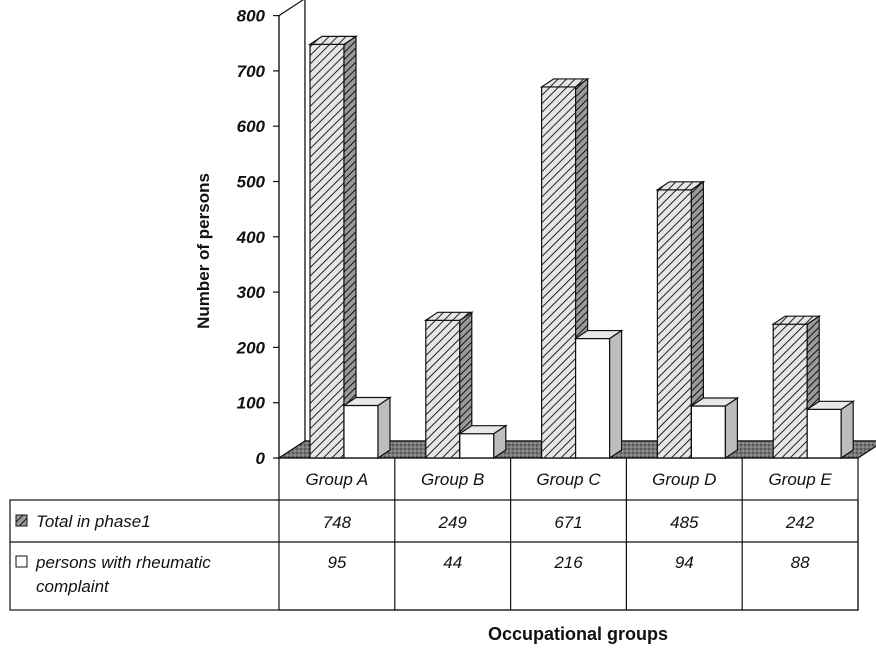 Image resolution: width=876 pixels, height=648 pixels. I want to click on bar-rheumatic-4-side, so click(731, 428).